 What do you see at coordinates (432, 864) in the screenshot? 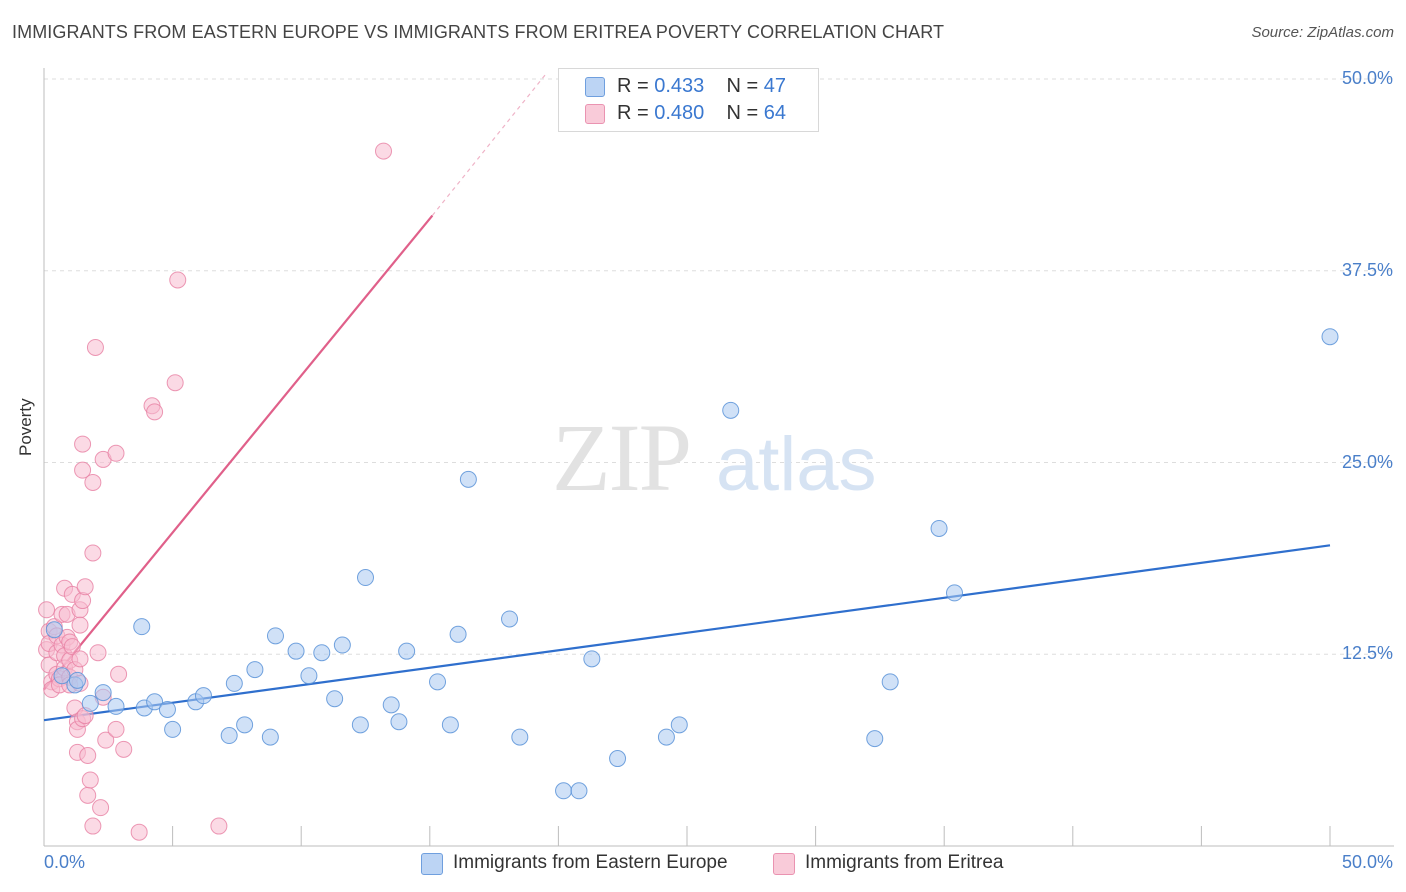
I see `bottom-legend-swatch-blue` at bounding box center [432, 864].